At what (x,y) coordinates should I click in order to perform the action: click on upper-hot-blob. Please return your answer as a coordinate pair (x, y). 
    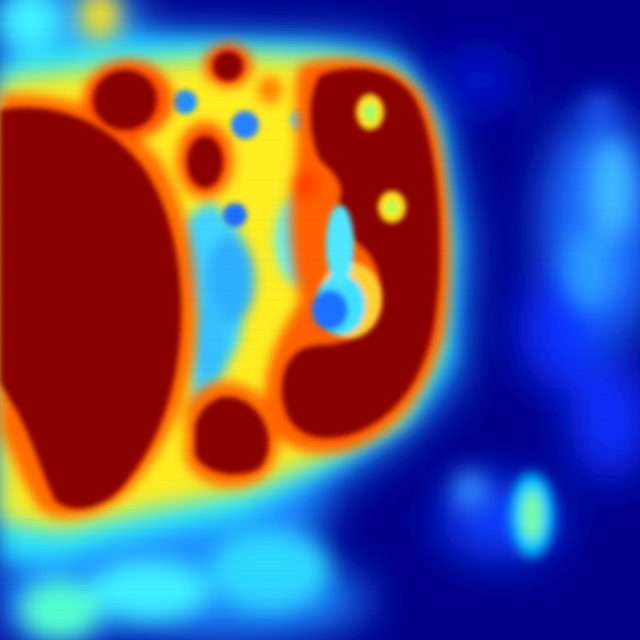
    Looking at the image, I should click on (168, 119).